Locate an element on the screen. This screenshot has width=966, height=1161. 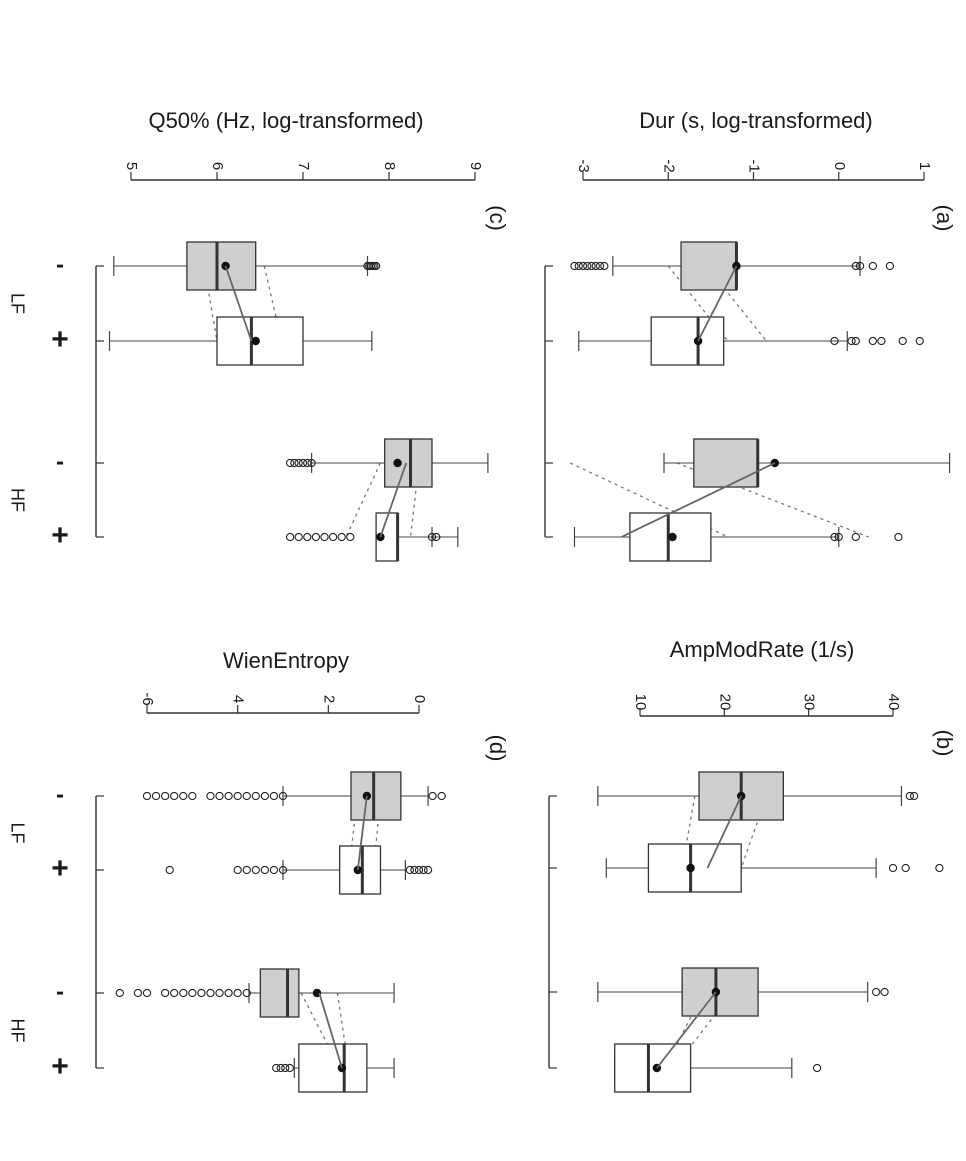
panel-c-tick-label: 9 is located at coordinates (475, 166).